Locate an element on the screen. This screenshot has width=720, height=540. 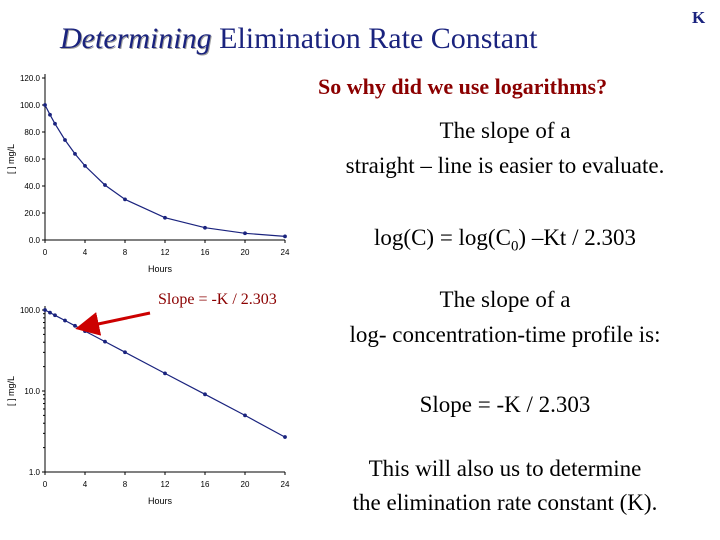
log-equation: log(C) = log(C0) –Kt / 2.303 is located at coordinates (505, 240).